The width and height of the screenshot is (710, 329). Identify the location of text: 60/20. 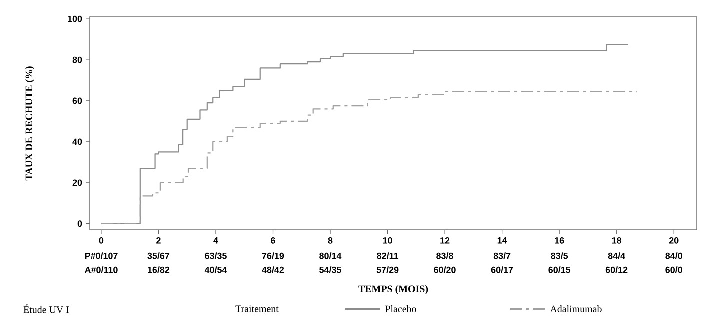
(445, 270).